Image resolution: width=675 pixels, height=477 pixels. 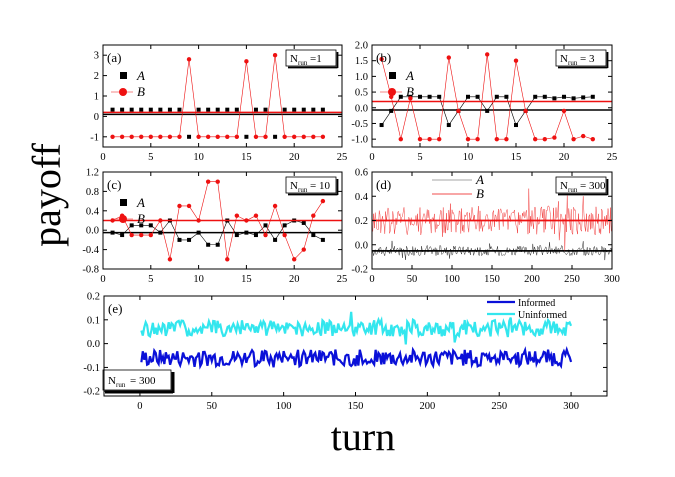 What do you see at coordinates (114, 57) in the screenshot?
I see `panel-label: (a)` at bounding box center [114, 57].